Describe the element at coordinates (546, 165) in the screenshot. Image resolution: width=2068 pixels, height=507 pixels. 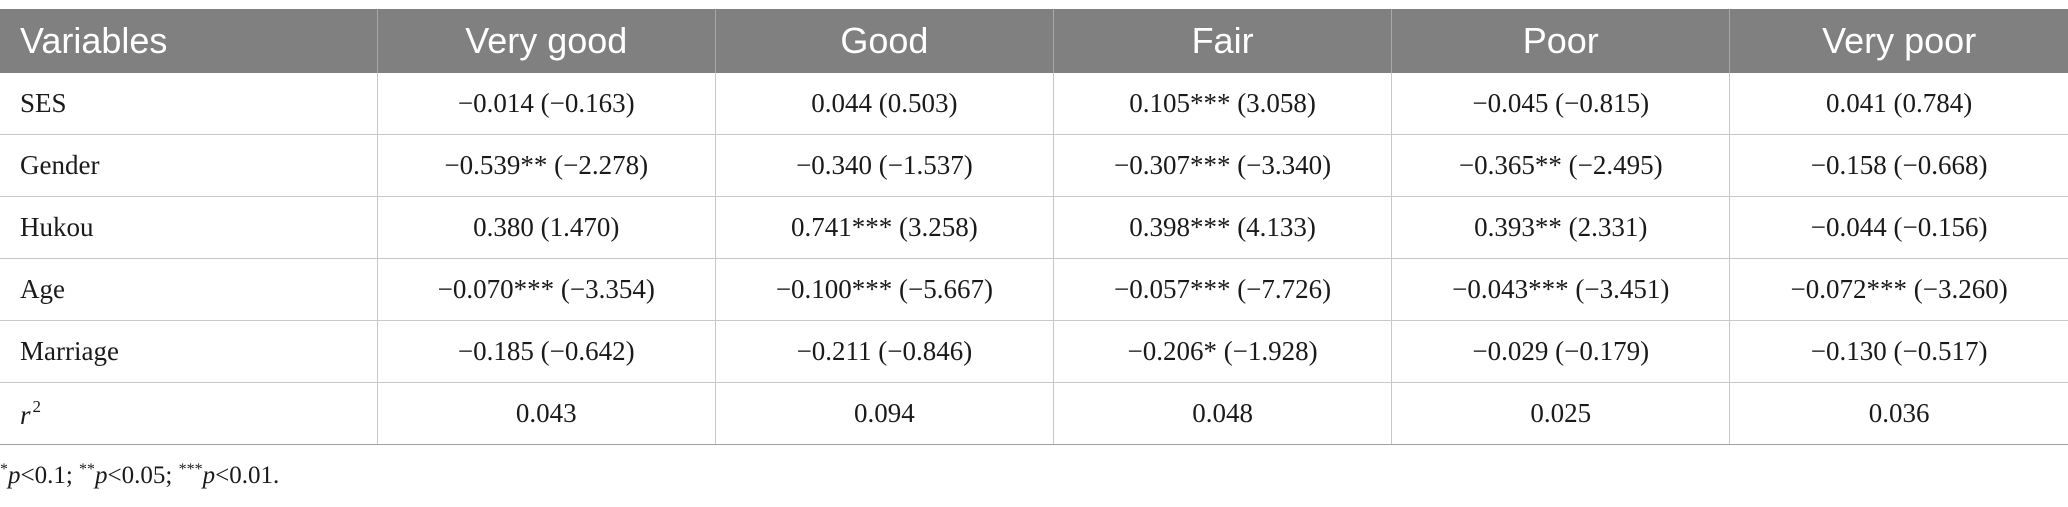
I see `table-cell: −0.539** (−2.278)` at that location.